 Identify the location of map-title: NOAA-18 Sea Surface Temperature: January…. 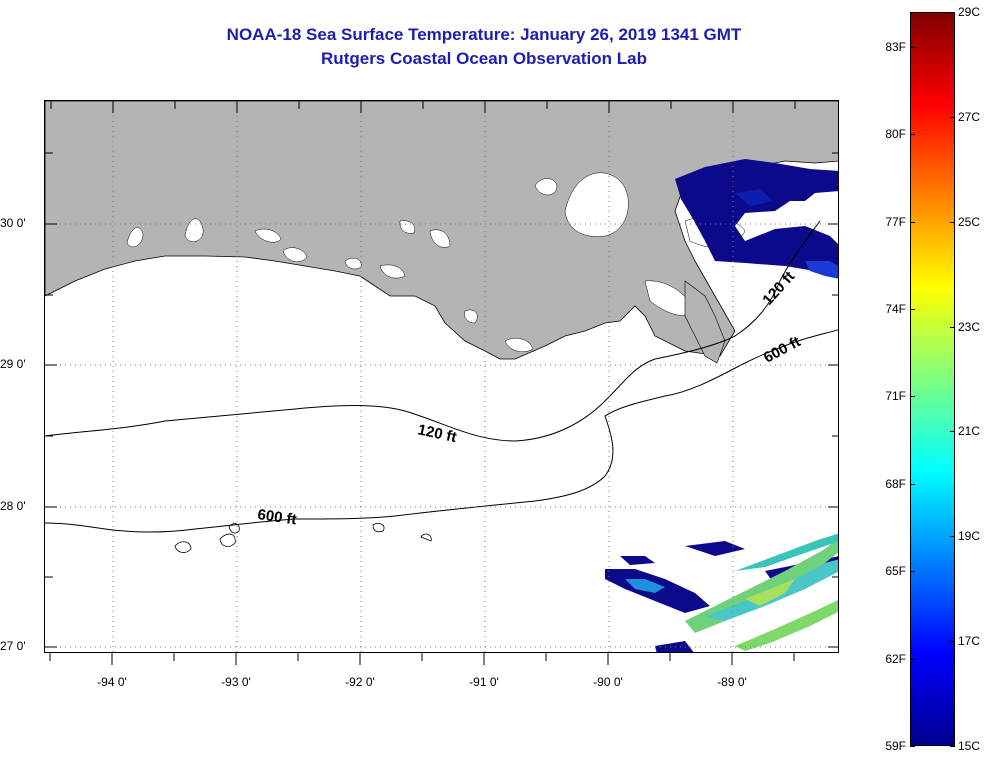
(484, 34).